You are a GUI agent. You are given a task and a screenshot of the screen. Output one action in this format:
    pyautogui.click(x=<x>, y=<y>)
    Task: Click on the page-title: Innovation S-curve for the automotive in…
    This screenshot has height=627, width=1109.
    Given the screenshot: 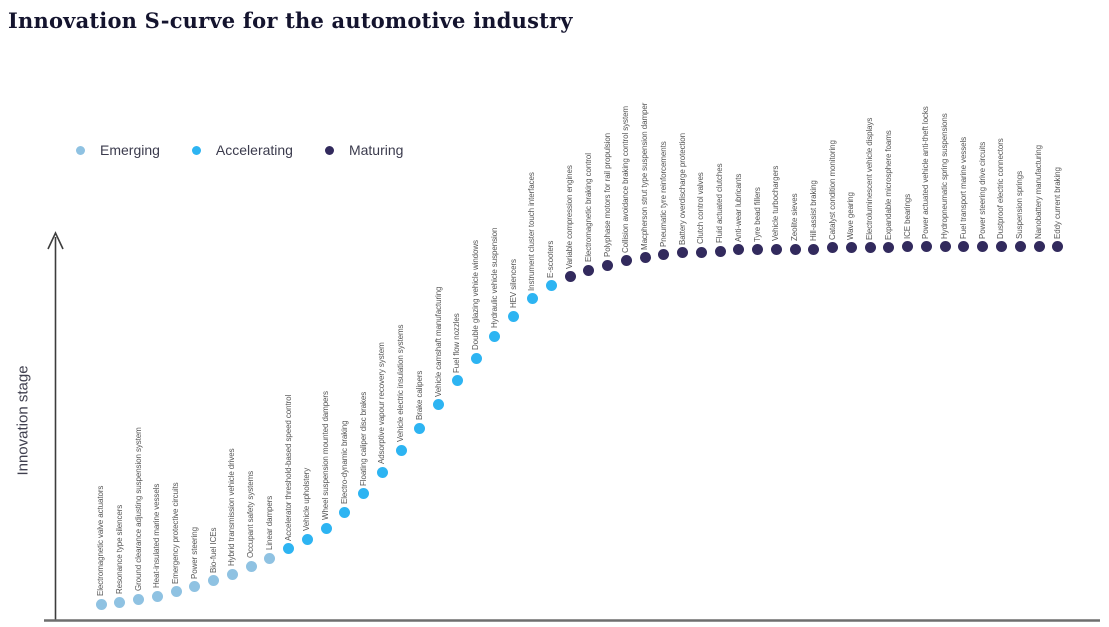 What is the action you would take?
    pyautogui.click(x=290, y=20)
    